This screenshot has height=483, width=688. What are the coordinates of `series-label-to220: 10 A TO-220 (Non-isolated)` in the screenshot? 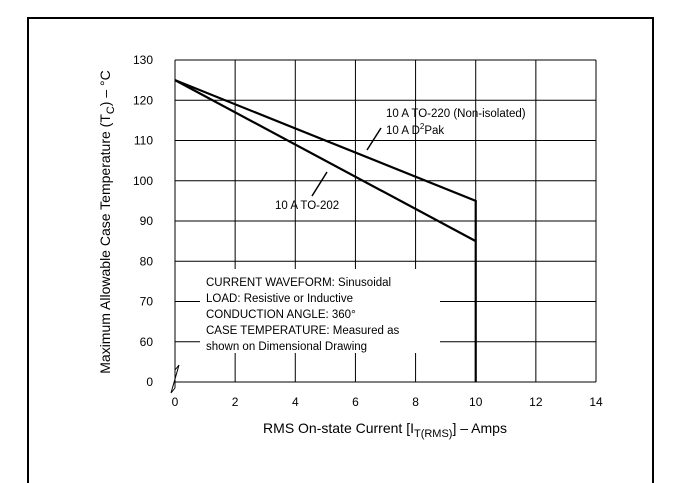 It's located at (456, 114).